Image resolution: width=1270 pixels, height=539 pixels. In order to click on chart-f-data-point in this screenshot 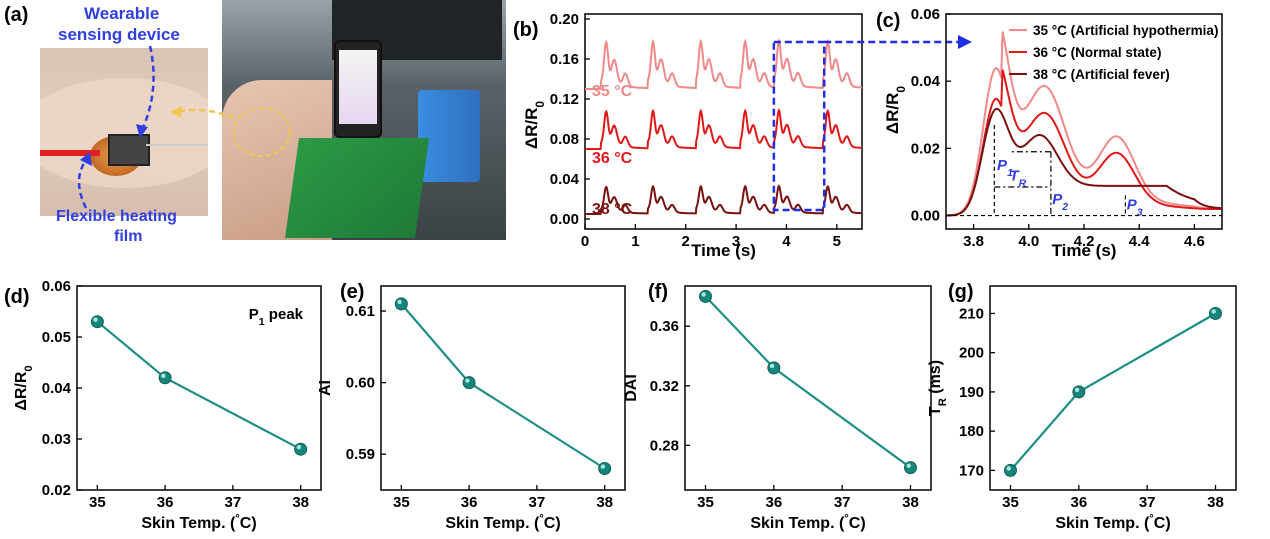, I will do `click(705, 296)`.